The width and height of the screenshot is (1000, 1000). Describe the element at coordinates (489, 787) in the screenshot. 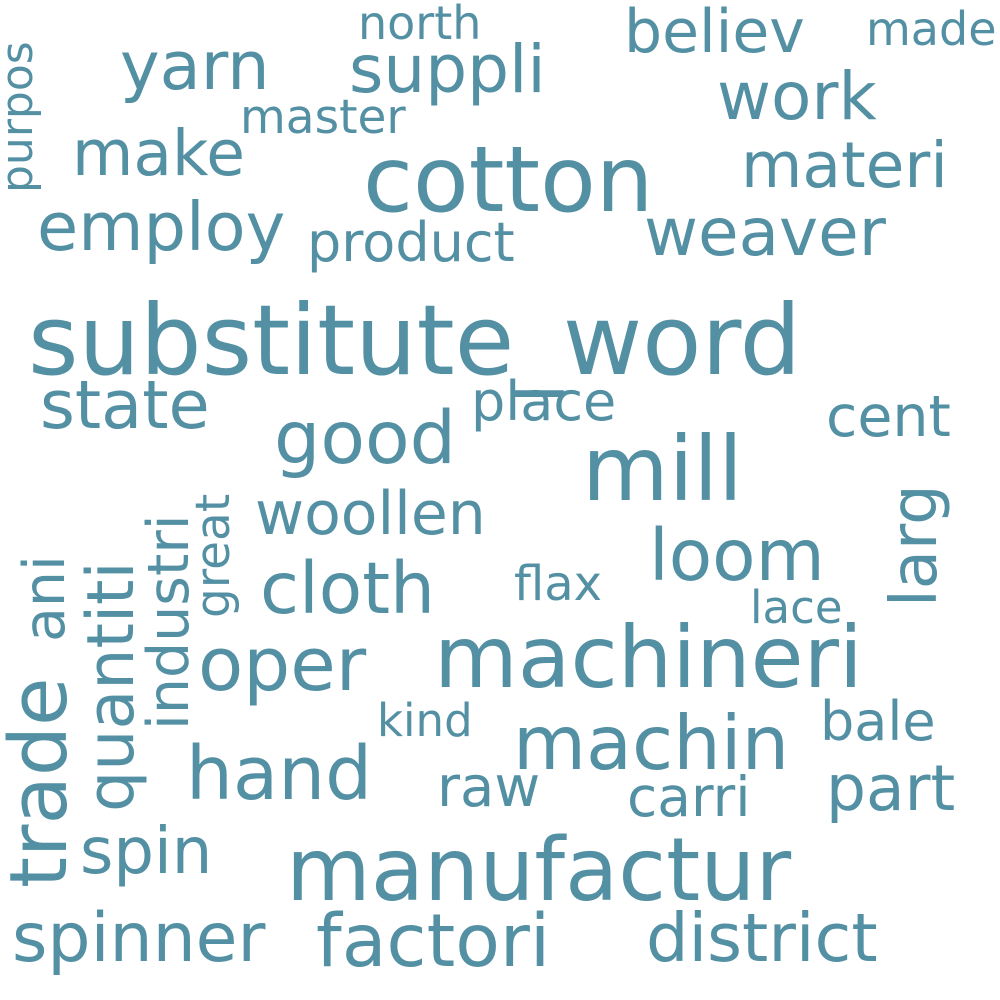

I see `word-raw: raw` at that location.